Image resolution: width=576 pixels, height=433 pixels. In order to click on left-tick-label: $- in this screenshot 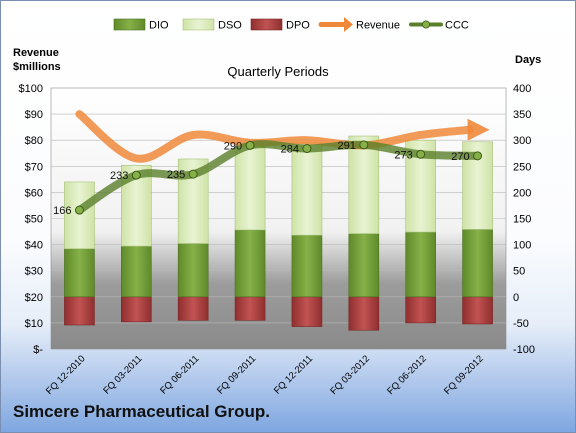, I will do `click(38, 350)`.